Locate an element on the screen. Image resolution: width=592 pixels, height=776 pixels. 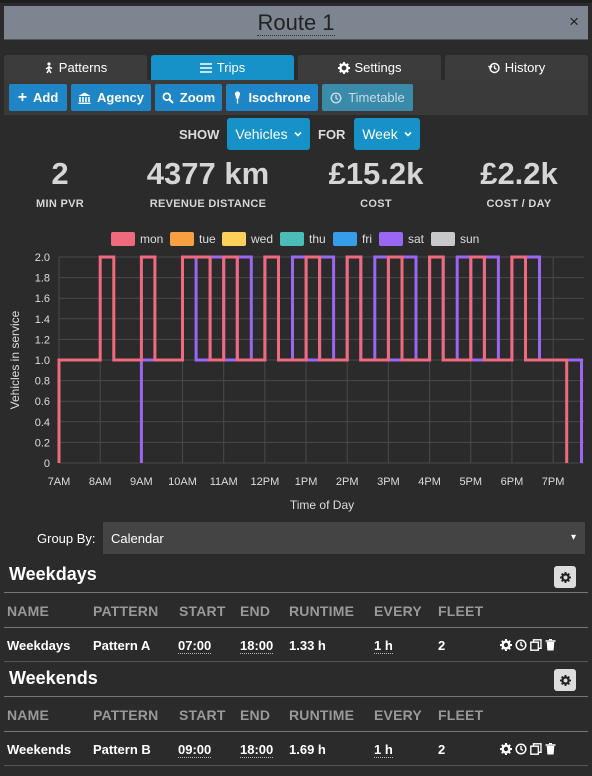
legend-item-mon: mon is located at coordinates (137, 239).